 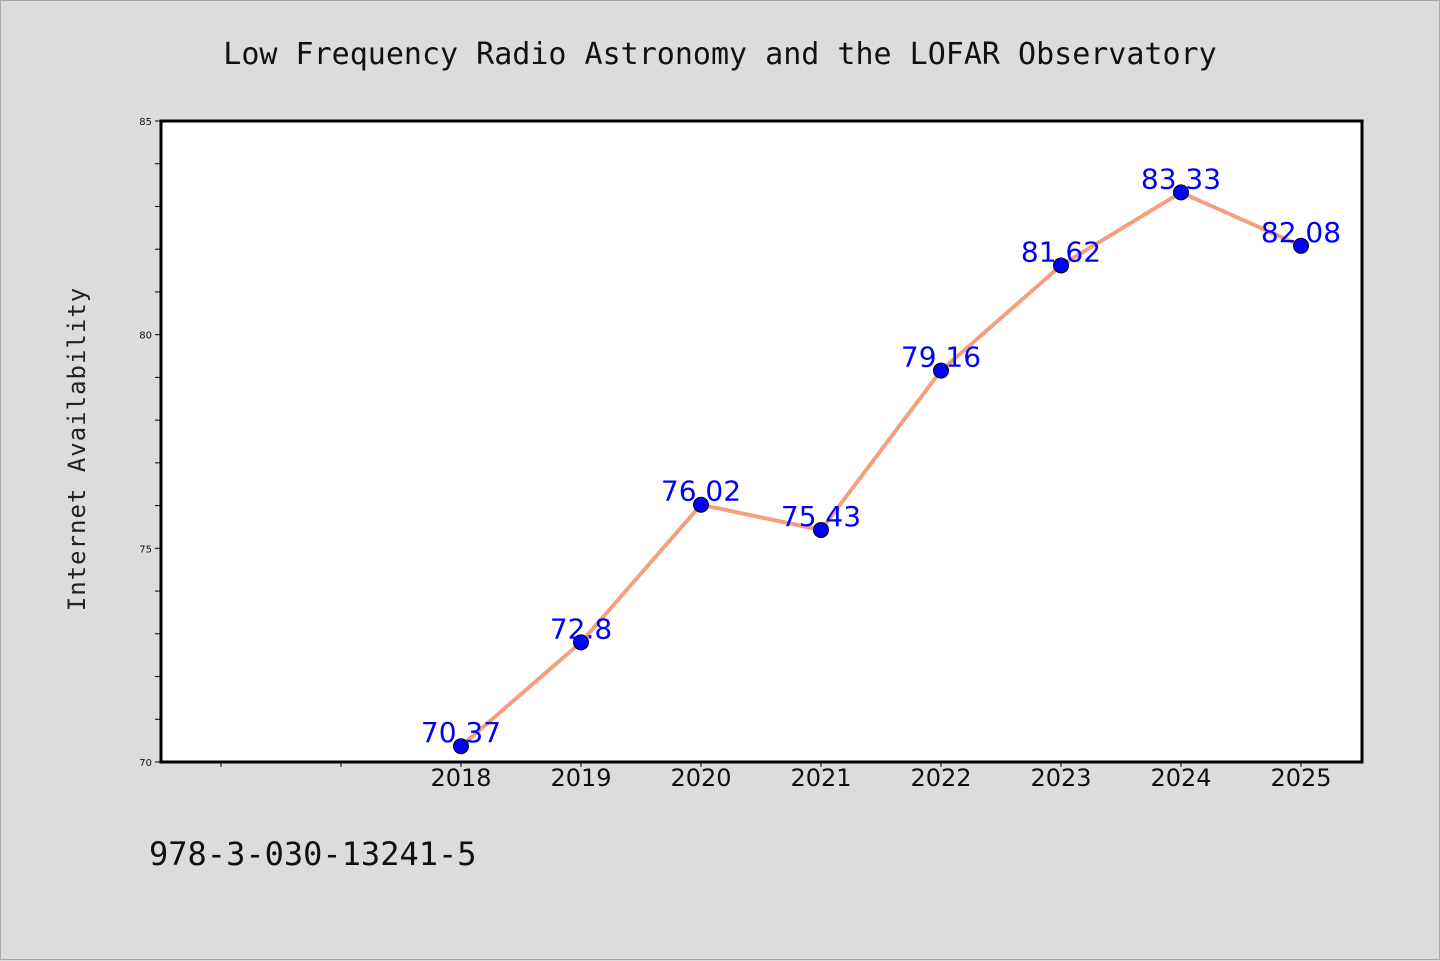 What do you see at coordinates (145, 549) in the screenshot?
I see `y-tick-label: 75` at bounding box center [145, 549].